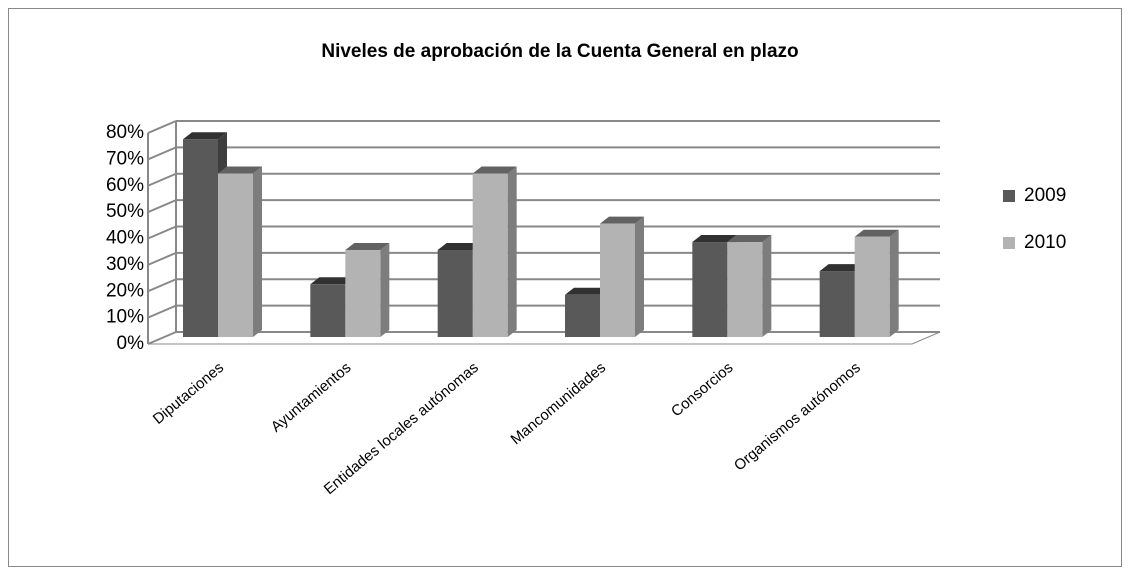 The image size is (1130, 568). I want to click on legend-label: 2009, so click(1045, 195).